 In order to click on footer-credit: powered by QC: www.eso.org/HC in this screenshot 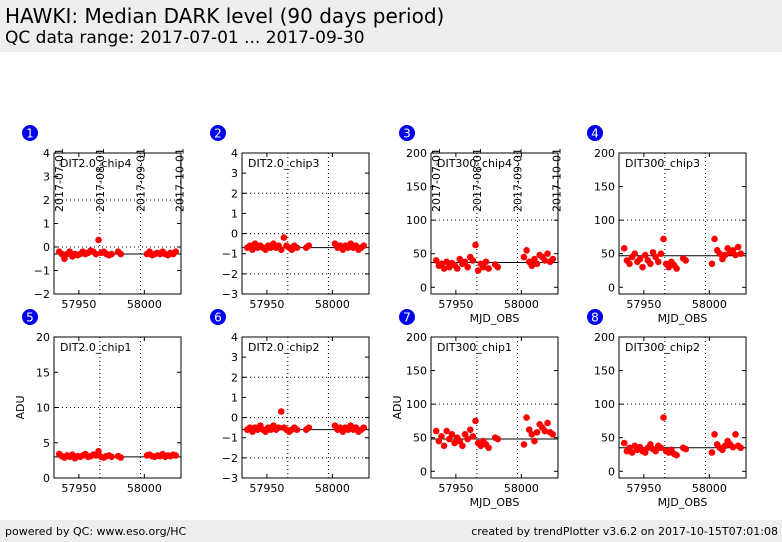, I will do `click(96, 531)`.